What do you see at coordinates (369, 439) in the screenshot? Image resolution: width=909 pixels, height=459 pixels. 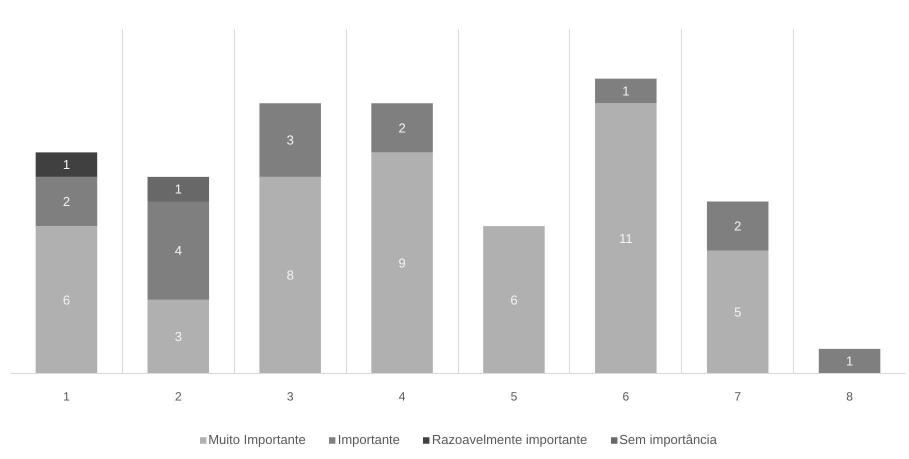 I see `legend-label: Importante` at bounding box center [369, 439].